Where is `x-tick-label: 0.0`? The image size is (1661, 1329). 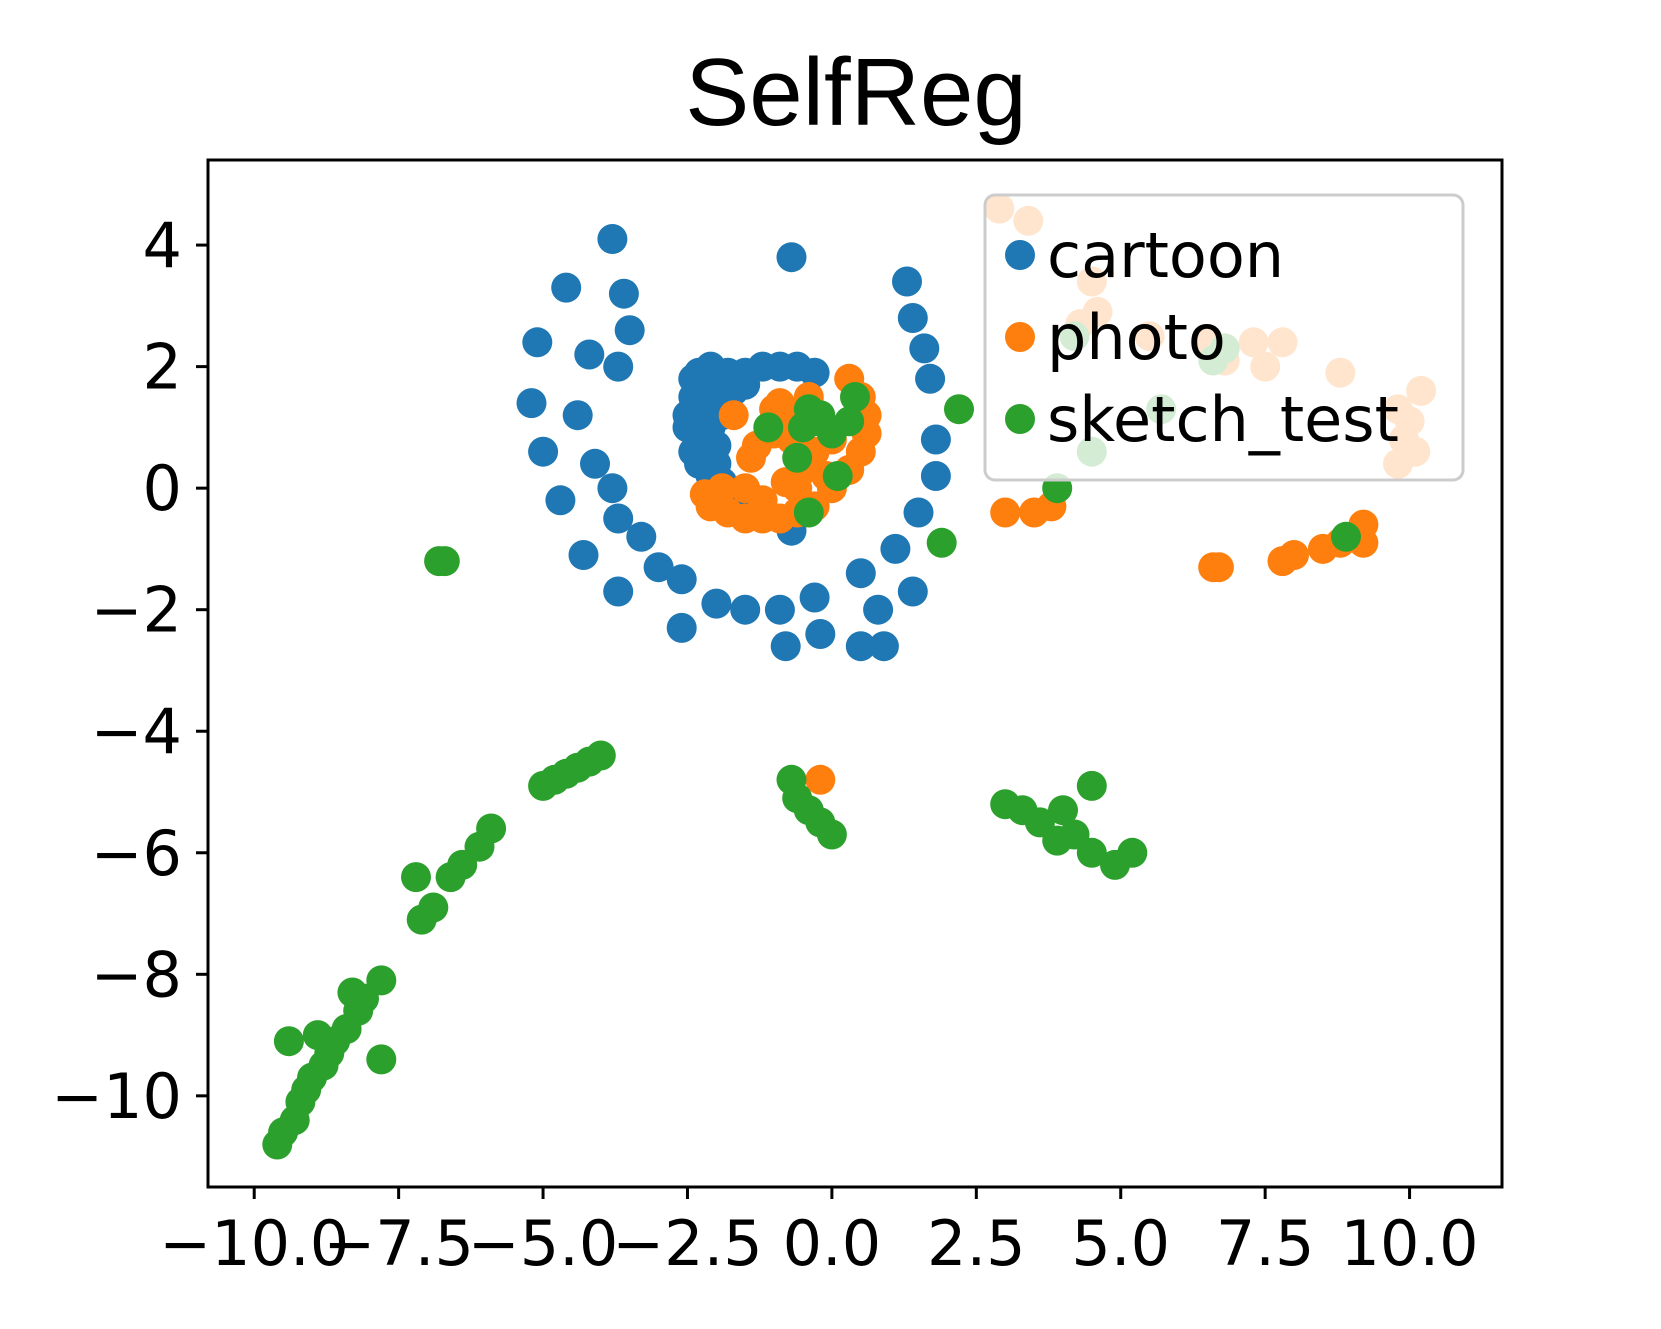
x-tick-label: 0.0 is located at coordinates (832, 1243).